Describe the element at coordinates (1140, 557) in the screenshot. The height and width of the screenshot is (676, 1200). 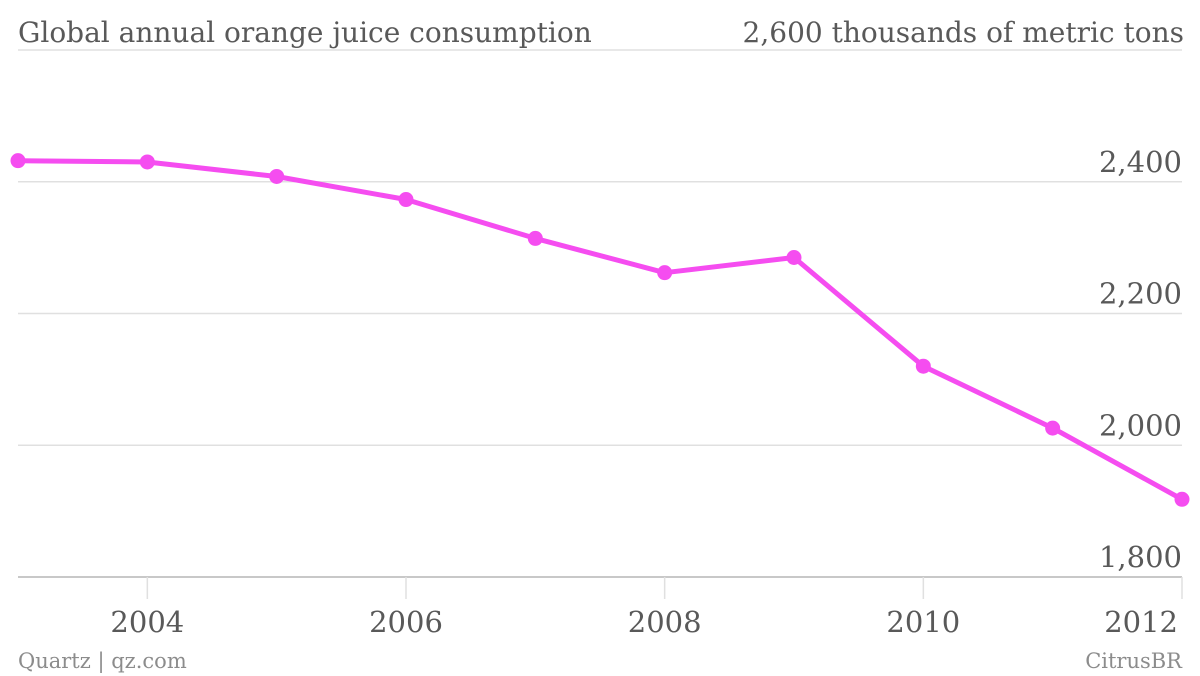
I see `y-tick-label: 1,800` at that location.